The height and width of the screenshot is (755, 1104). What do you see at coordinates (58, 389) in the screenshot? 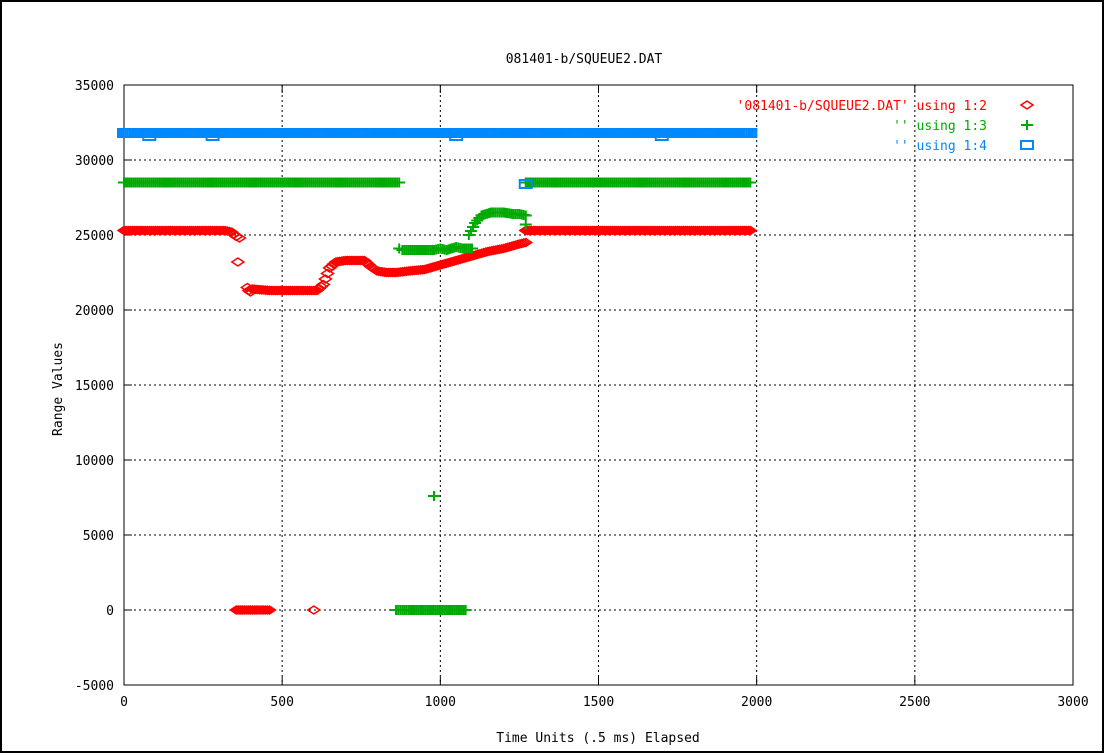
I see `y-axis-label: Range Values` at bounding box center [58, 389].